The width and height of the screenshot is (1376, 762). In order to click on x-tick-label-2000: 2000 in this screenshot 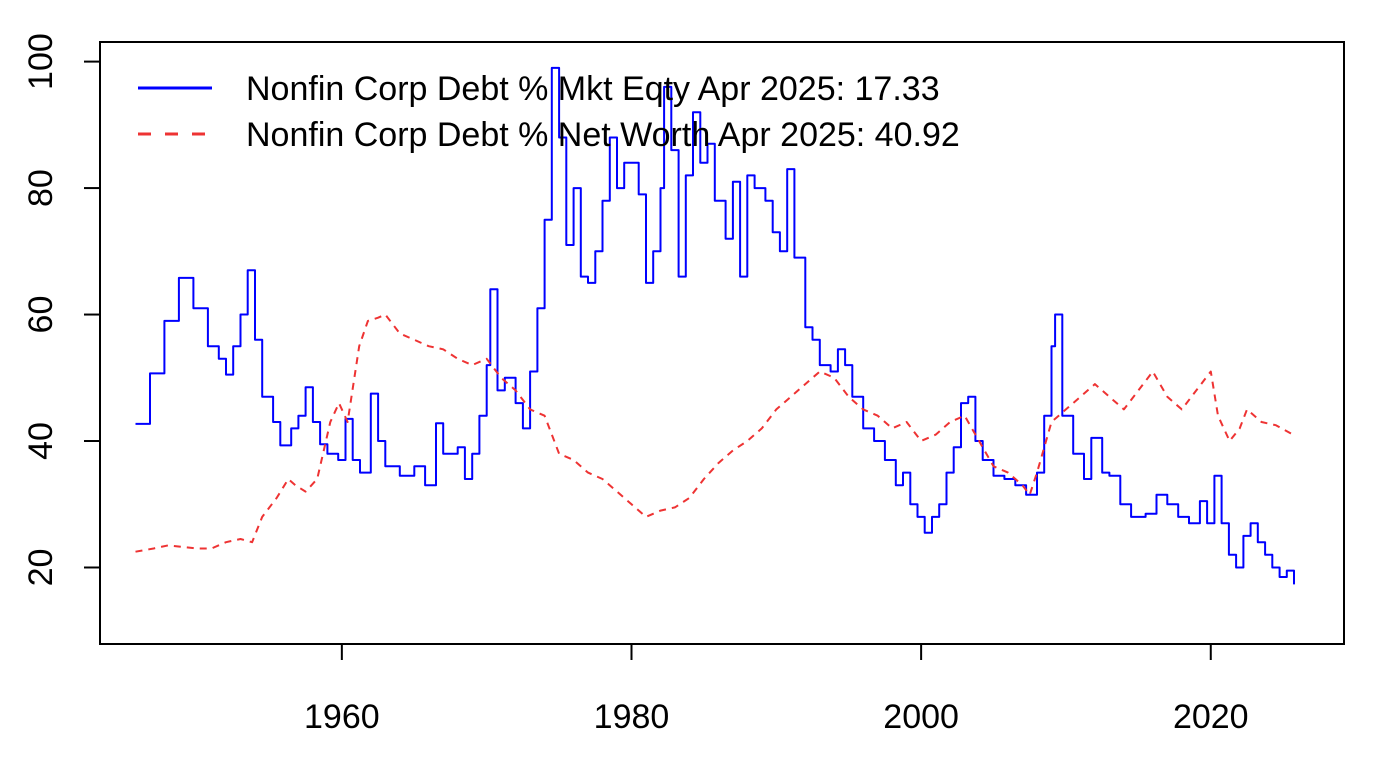, I will do `click(921, 717)`.